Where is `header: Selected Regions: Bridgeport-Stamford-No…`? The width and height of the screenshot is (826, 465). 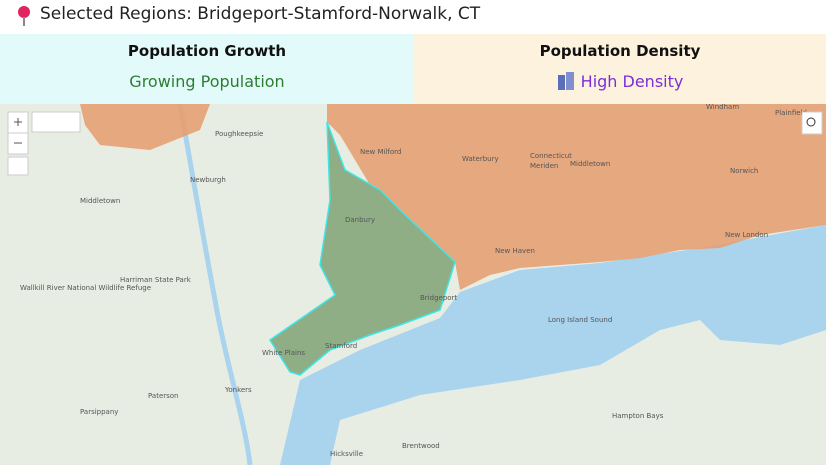 header: Selected Regions: Bridgeport-Stamford-No… is located at coordinates (413, 17).